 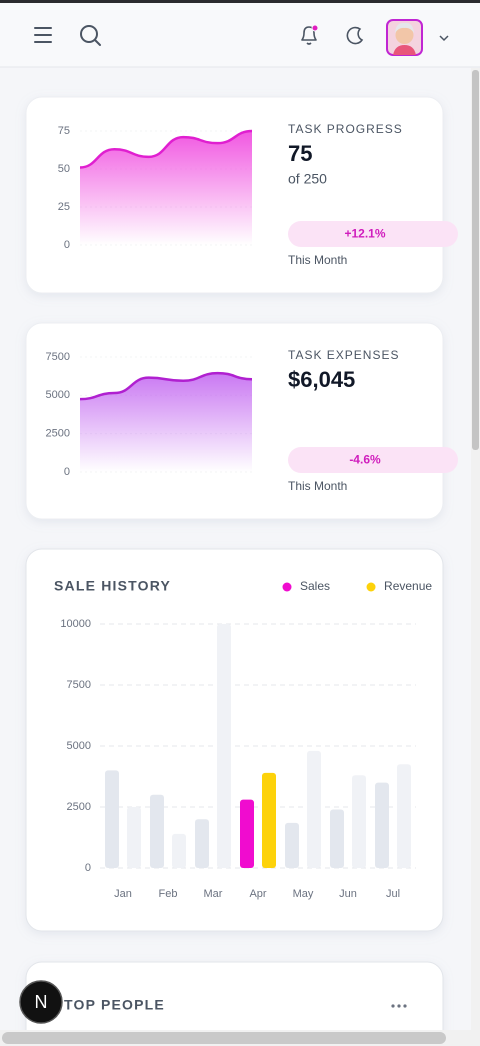 I want to click on legend-label: Sales, so click(x=315, y=586).